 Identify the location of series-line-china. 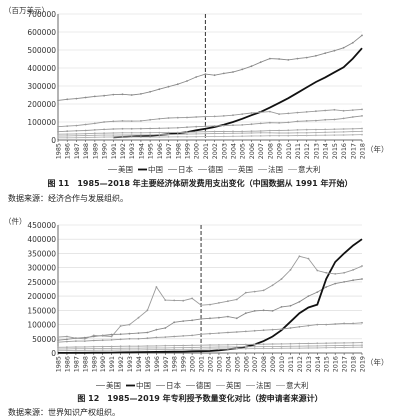
(238, 93).